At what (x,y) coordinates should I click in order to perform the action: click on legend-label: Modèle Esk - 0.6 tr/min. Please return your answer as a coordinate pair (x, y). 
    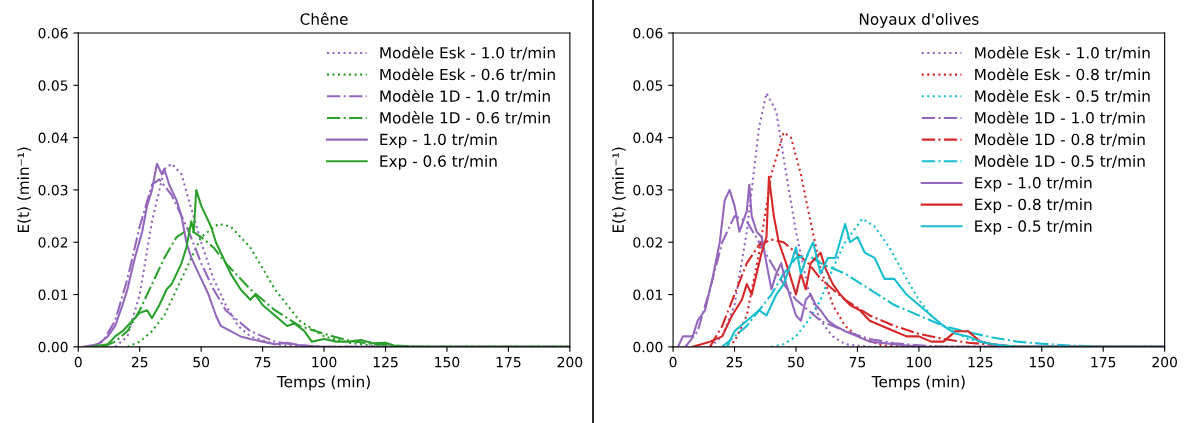
    Looking at the image, I should click on (467, 74).